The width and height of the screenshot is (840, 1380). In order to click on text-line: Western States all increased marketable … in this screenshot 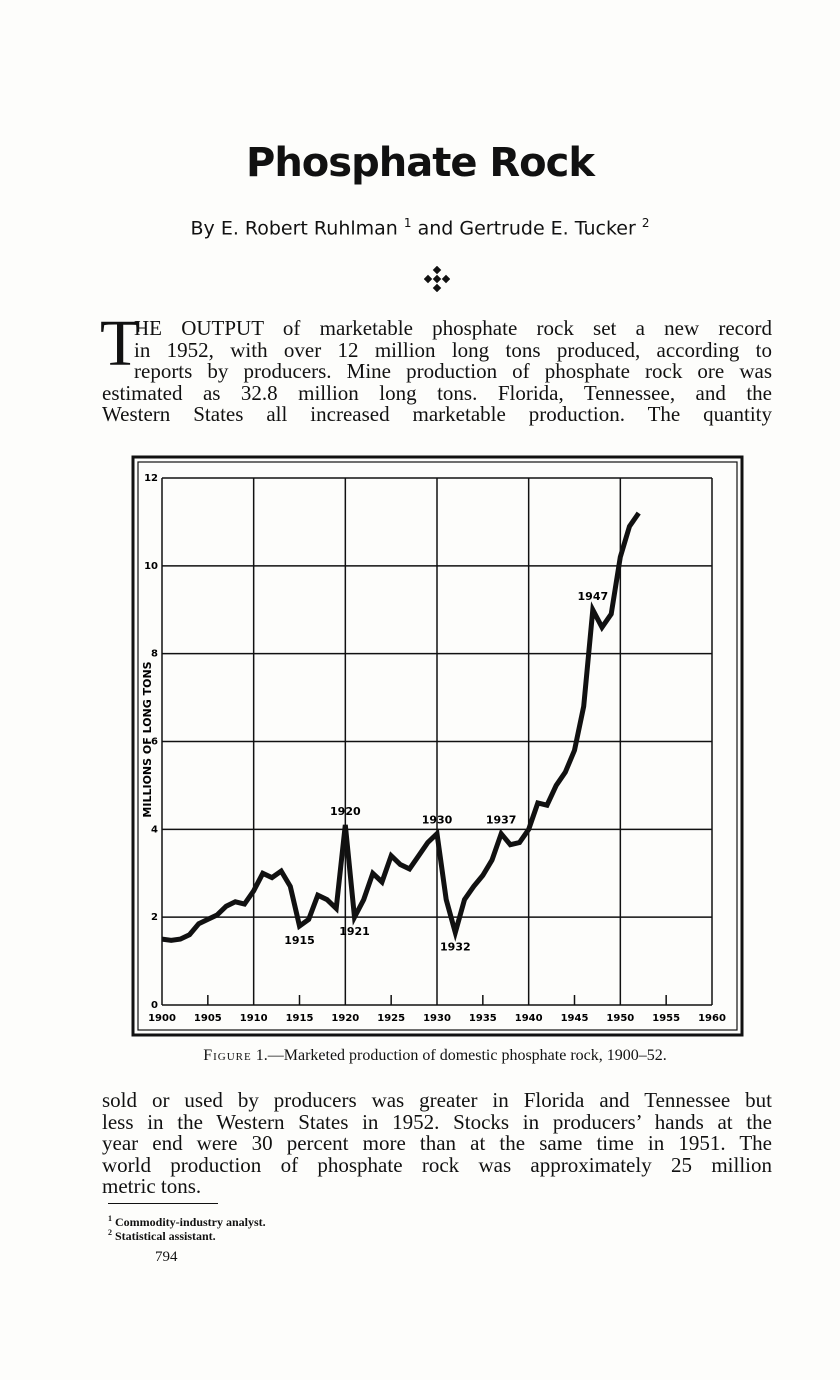, I will do `click(437, 414)`.